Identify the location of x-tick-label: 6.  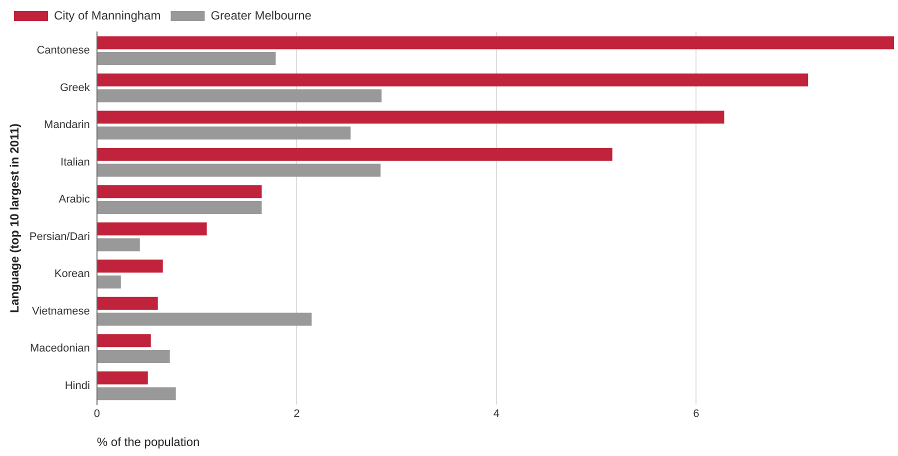
(696, 414).